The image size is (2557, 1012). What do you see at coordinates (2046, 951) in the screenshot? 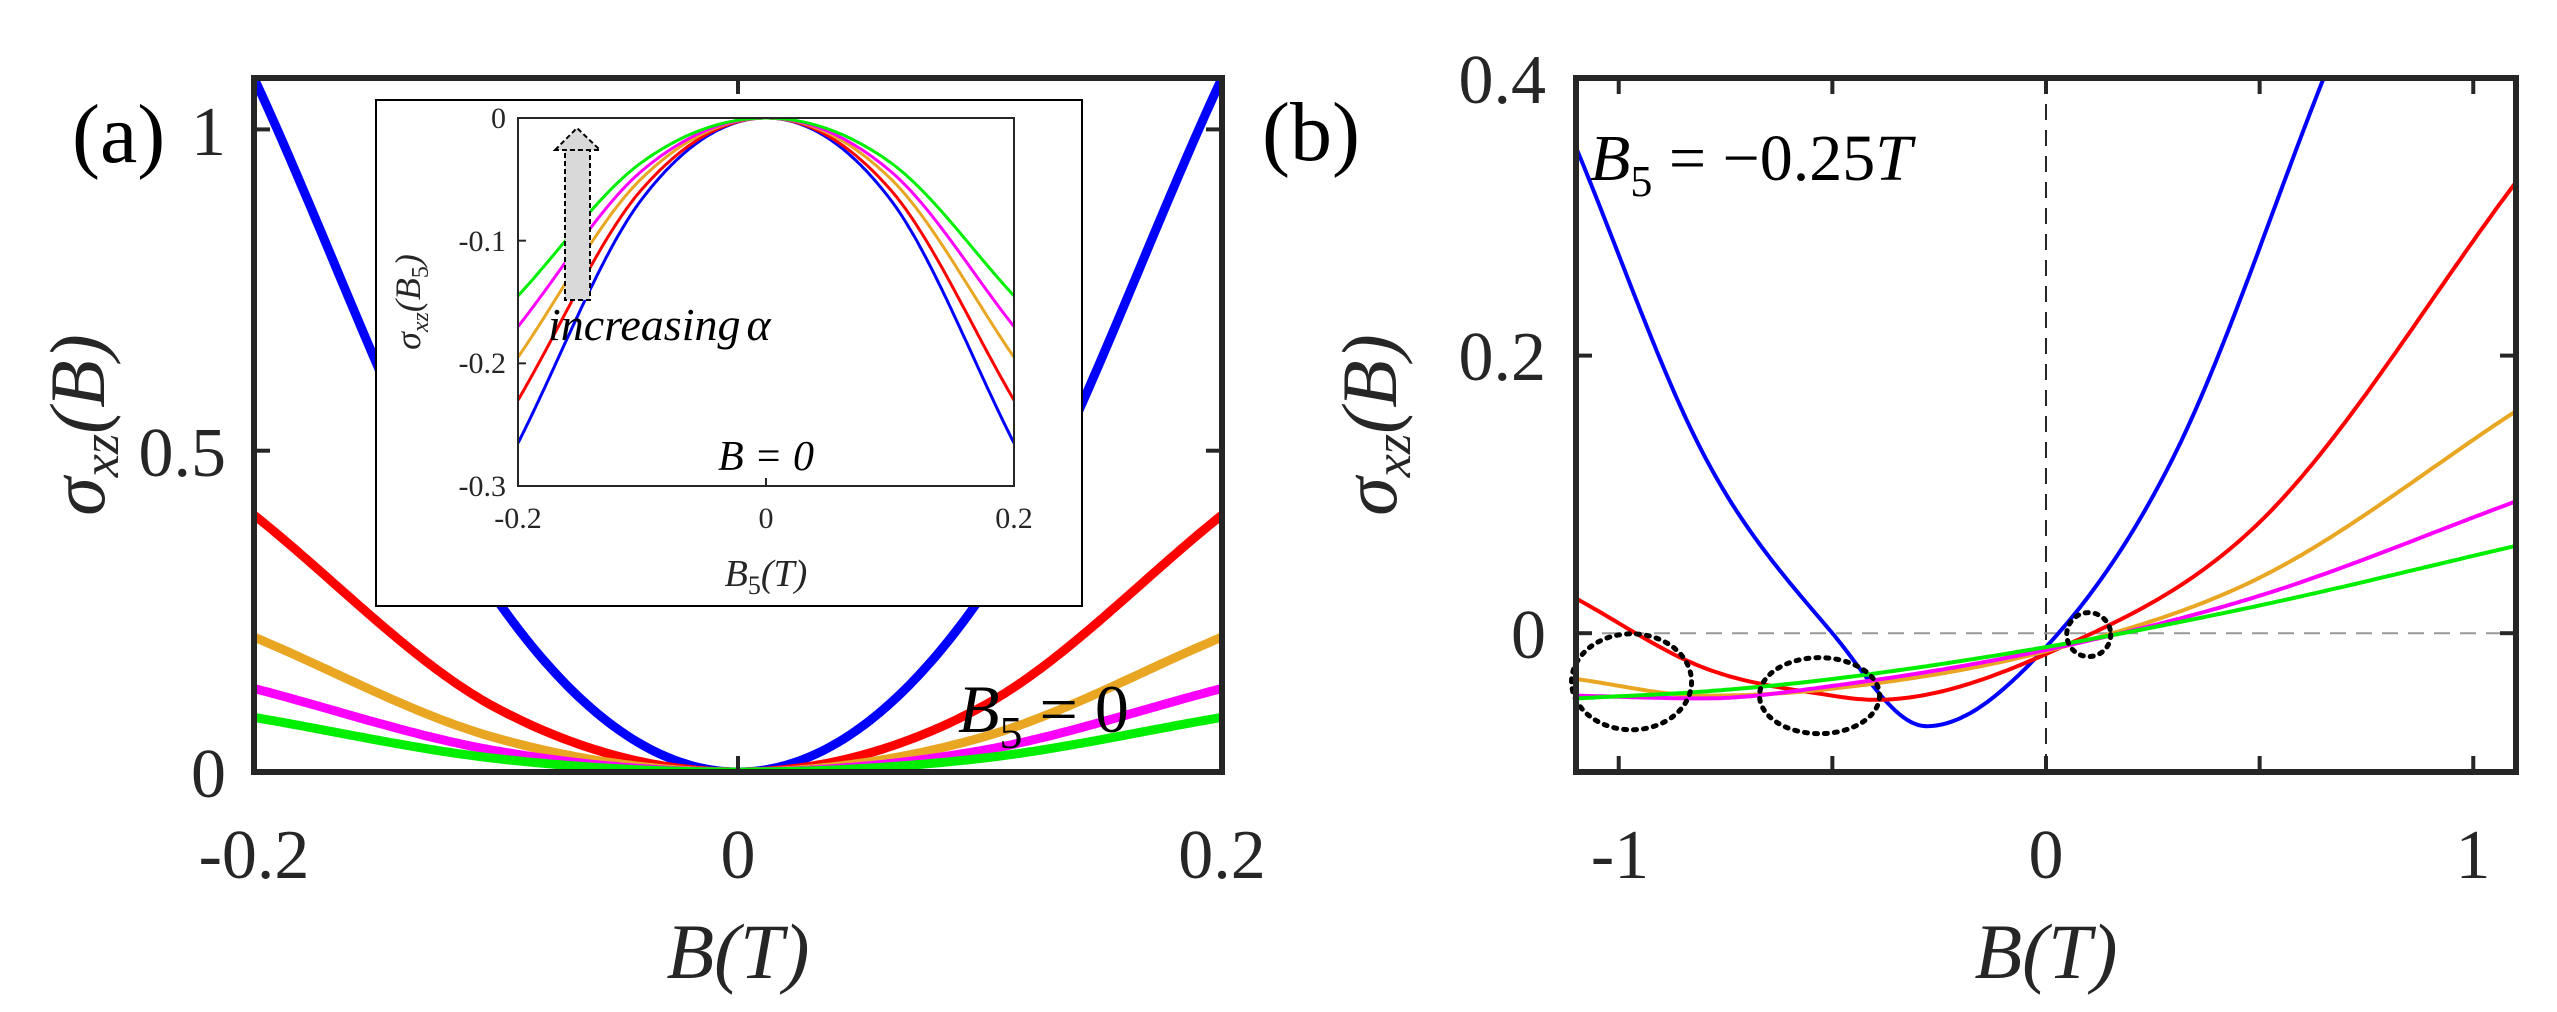
I see `panel-b-x-axis-label: B(T)` at bounding box center [2046, 951].